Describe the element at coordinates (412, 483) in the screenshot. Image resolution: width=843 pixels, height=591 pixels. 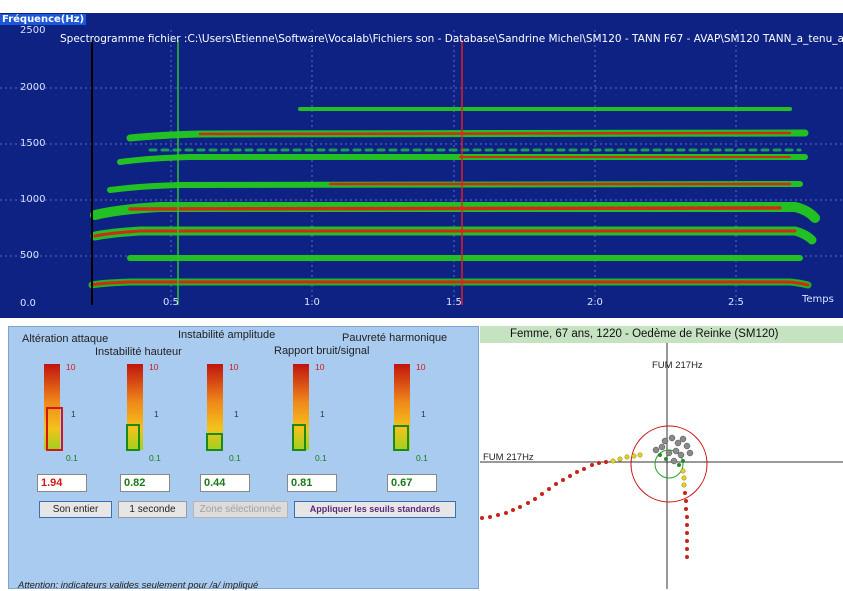
I see `harmonic-value: 0.67` at that location.